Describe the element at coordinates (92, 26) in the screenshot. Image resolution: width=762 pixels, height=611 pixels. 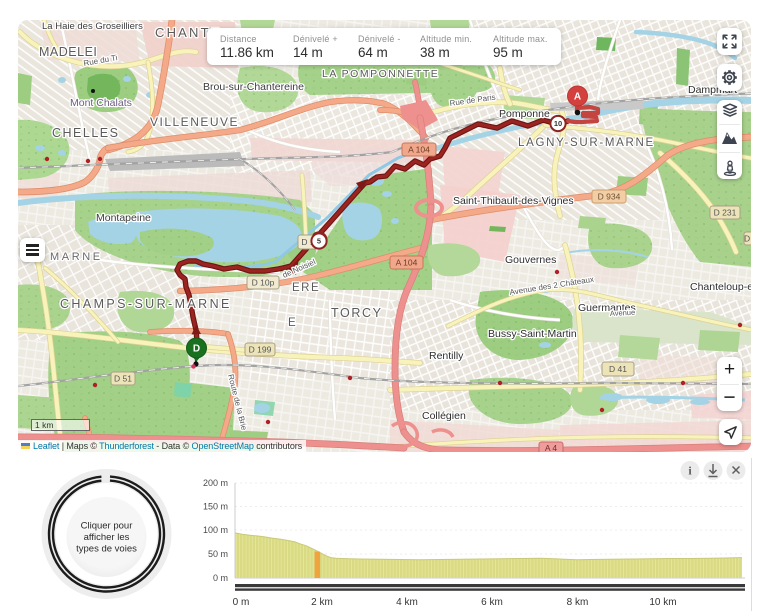
I see `svg-text: La Haie des Groseilliers` at that location.